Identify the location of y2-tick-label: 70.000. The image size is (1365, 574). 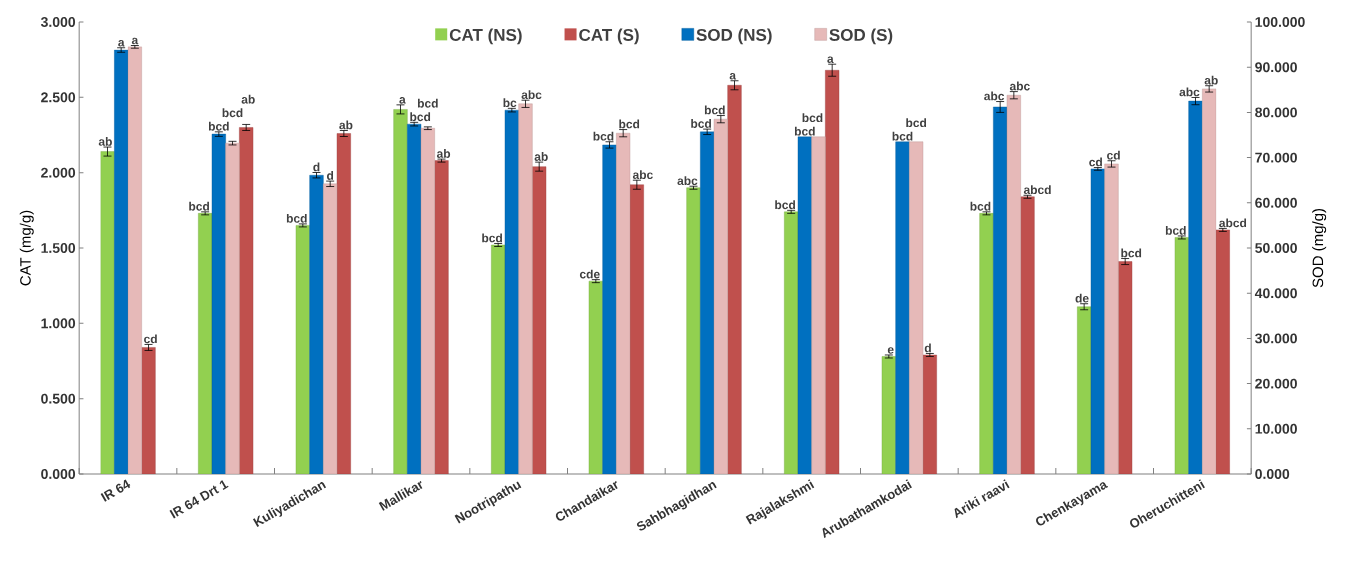
(1276, 157).